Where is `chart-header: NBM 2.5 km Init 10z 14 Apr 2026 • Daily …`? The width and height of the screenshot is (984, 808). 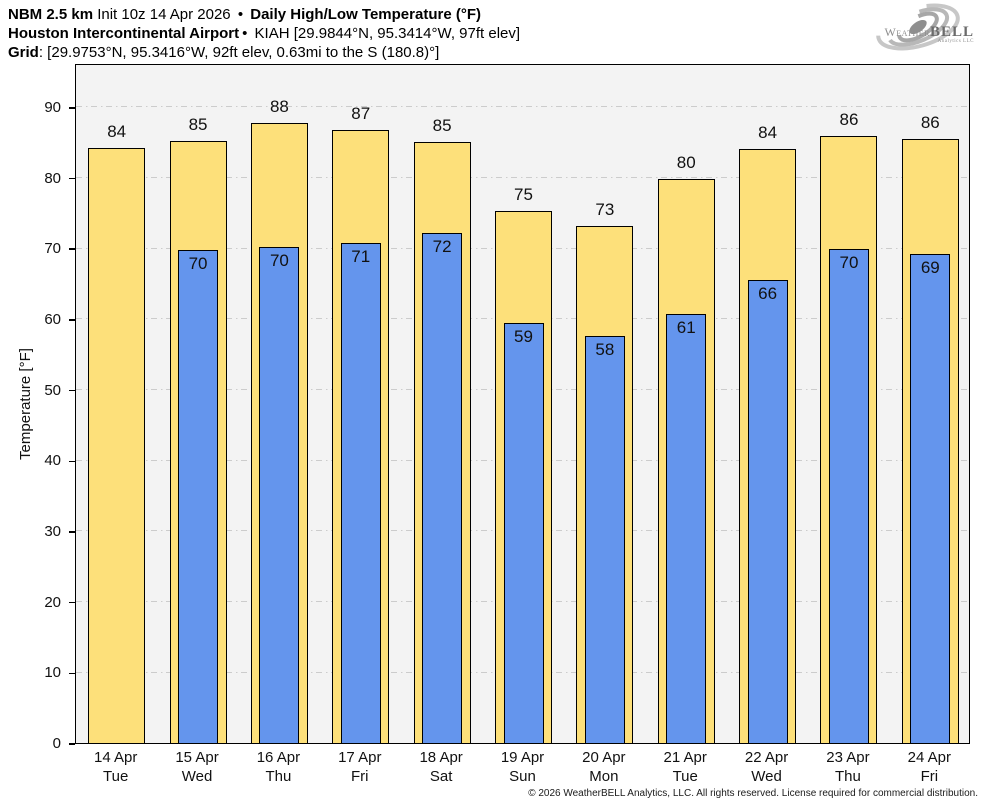
chart-header: NBM 2.5 km Init 10z 14 Apr 2026 • Daily … is located at coordinates (264, 33).